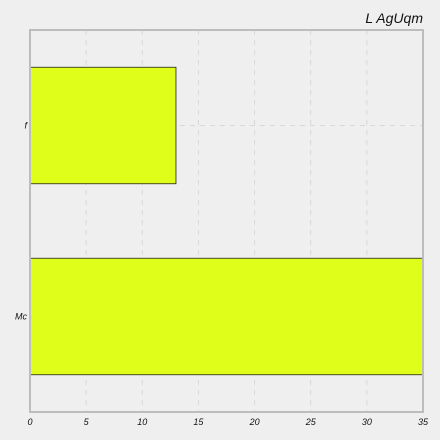 The width and height of the screenshot is (440, 440). Describe the element at coordinates (423, 422) in the screenshot. I see `x-tick-label: 35` at that location.